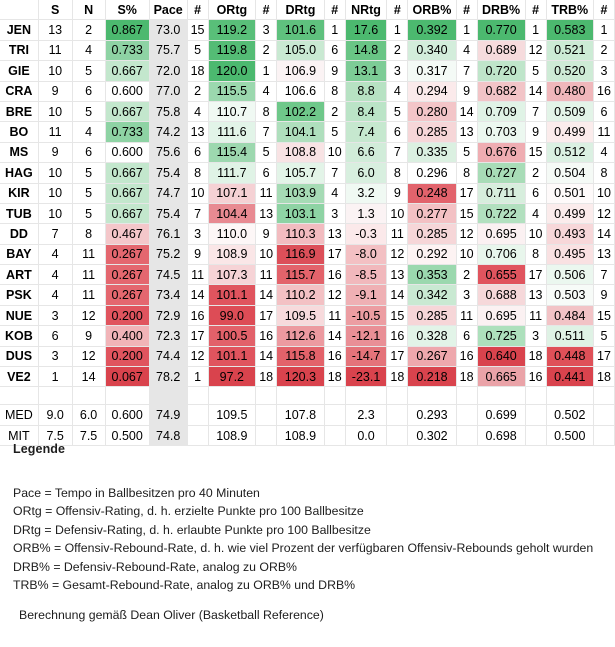 The image size is (615, 647). What do you see at coordinates (397, 71) in the screenshot?
I see `nrtg-rank-cell: 3` at bounding box center [397, 71].